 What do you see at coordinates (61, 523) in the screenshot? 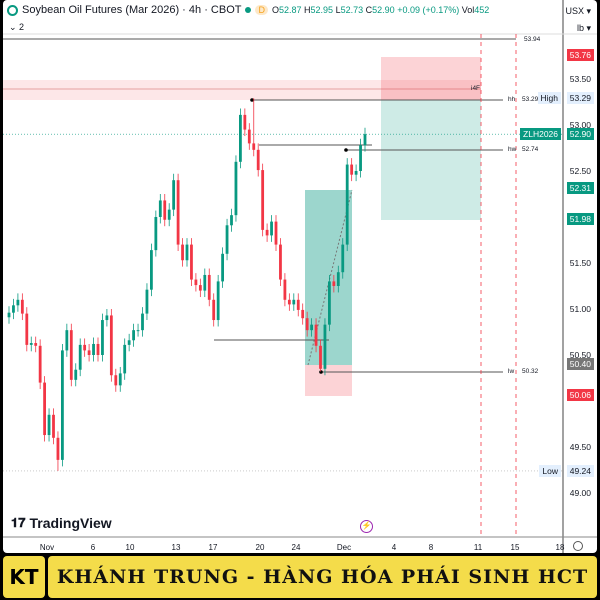
I see `tradingview-logo: 𝟏𝟕 TradingView` at bounding box center [61, 523].